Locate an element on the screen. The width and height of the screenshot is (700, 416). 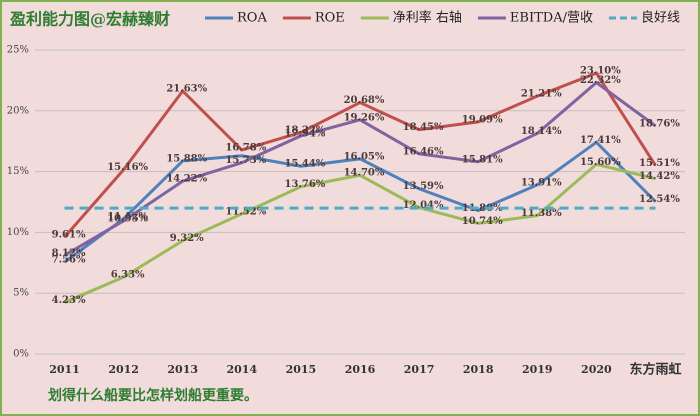
footnote: 划得什么船要比怎样划船更重要。 is located at coordinates (153, 395).